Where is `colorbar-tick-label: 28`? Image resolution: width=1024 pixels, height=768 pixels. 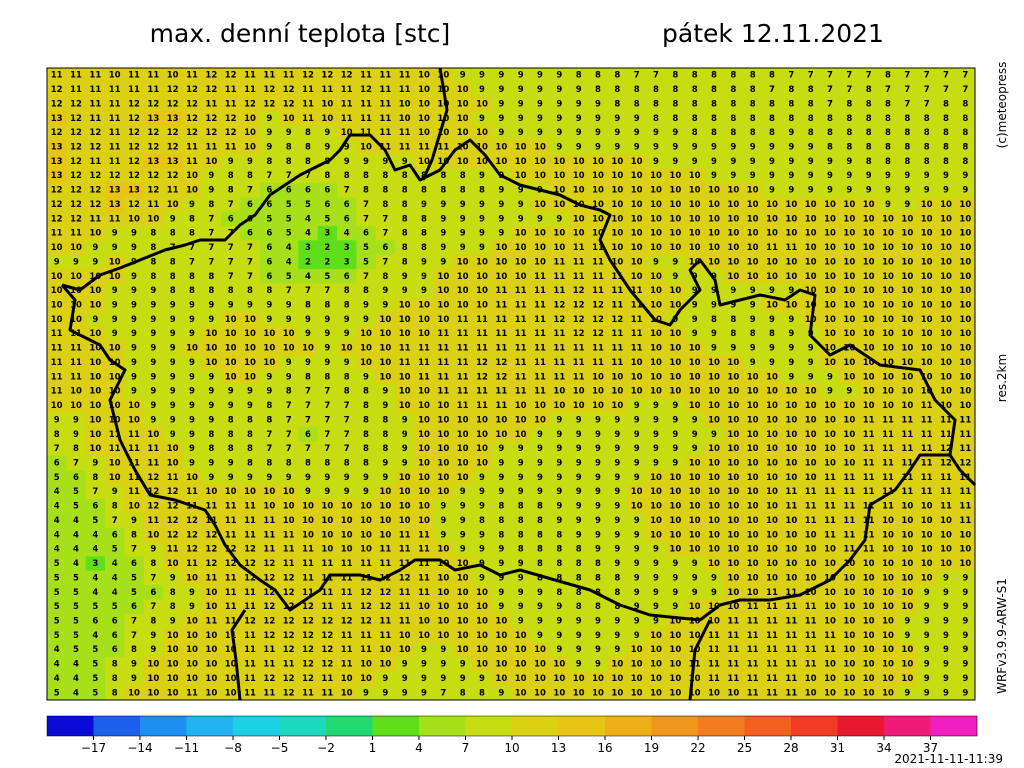 colorbar-tick-label: 28 is located at coordinates (790, 748).